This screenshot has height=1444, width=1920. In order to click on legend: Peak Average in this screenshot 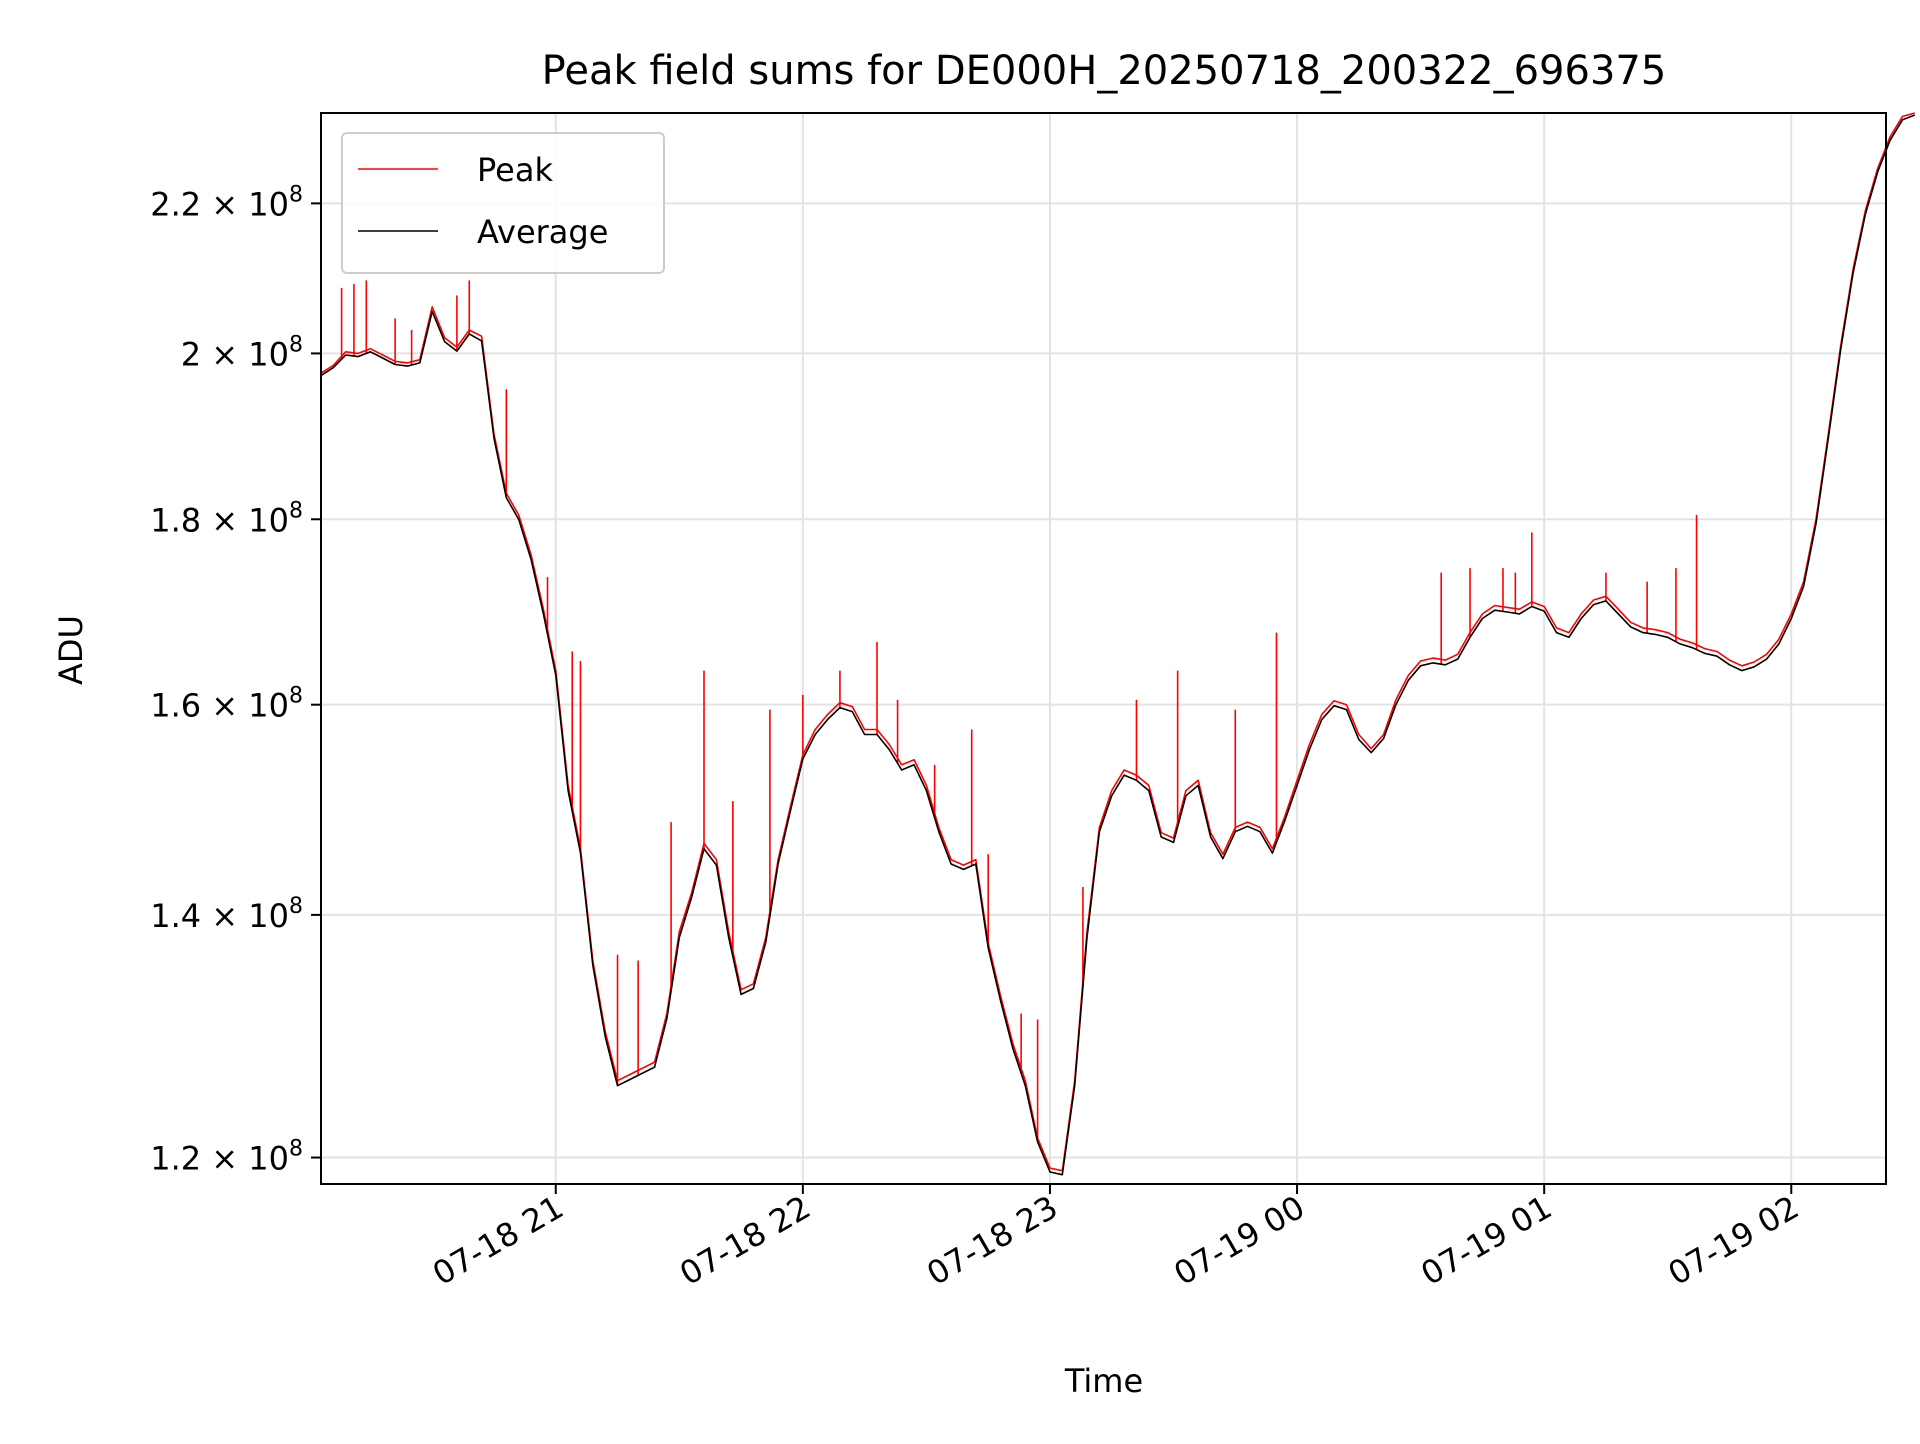, I will do `click(503, 203)`.